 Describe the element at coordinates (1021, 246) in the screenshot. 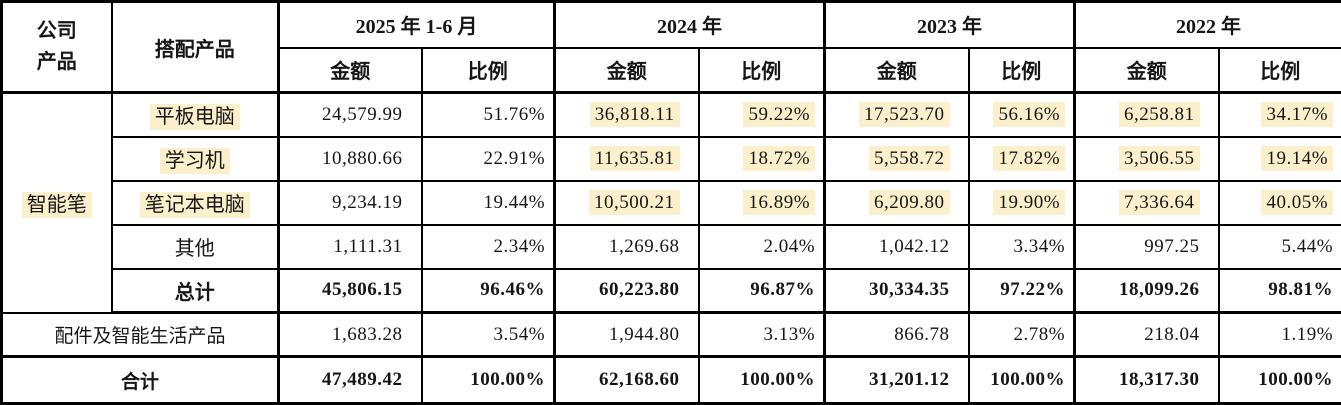

I see `ratio-cell: 3.34%` at that location.